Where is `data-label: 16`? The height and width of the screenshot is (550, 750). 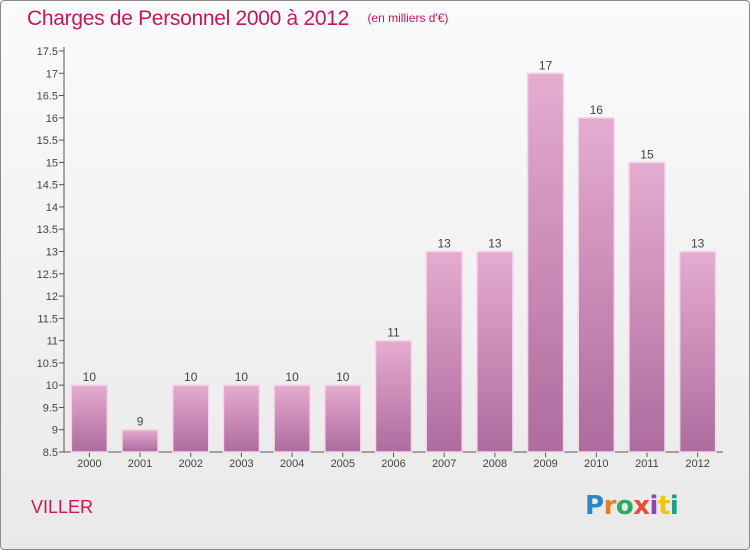 data-label: 16 is located at coordinates (597, 110).